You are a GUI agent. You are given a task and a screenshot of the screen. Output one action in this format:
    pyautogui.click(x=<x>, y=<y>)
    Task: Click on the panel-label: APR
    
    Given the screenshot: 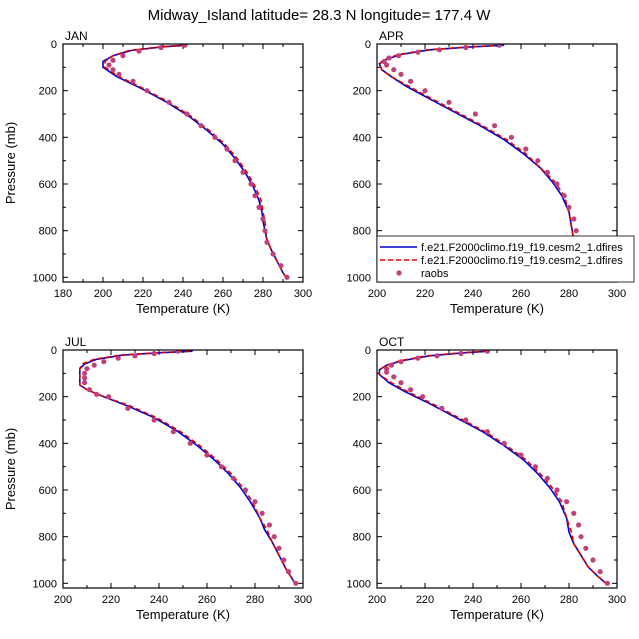 What is the action you would take?
    pyautogui.click(x=391, y=36)
    